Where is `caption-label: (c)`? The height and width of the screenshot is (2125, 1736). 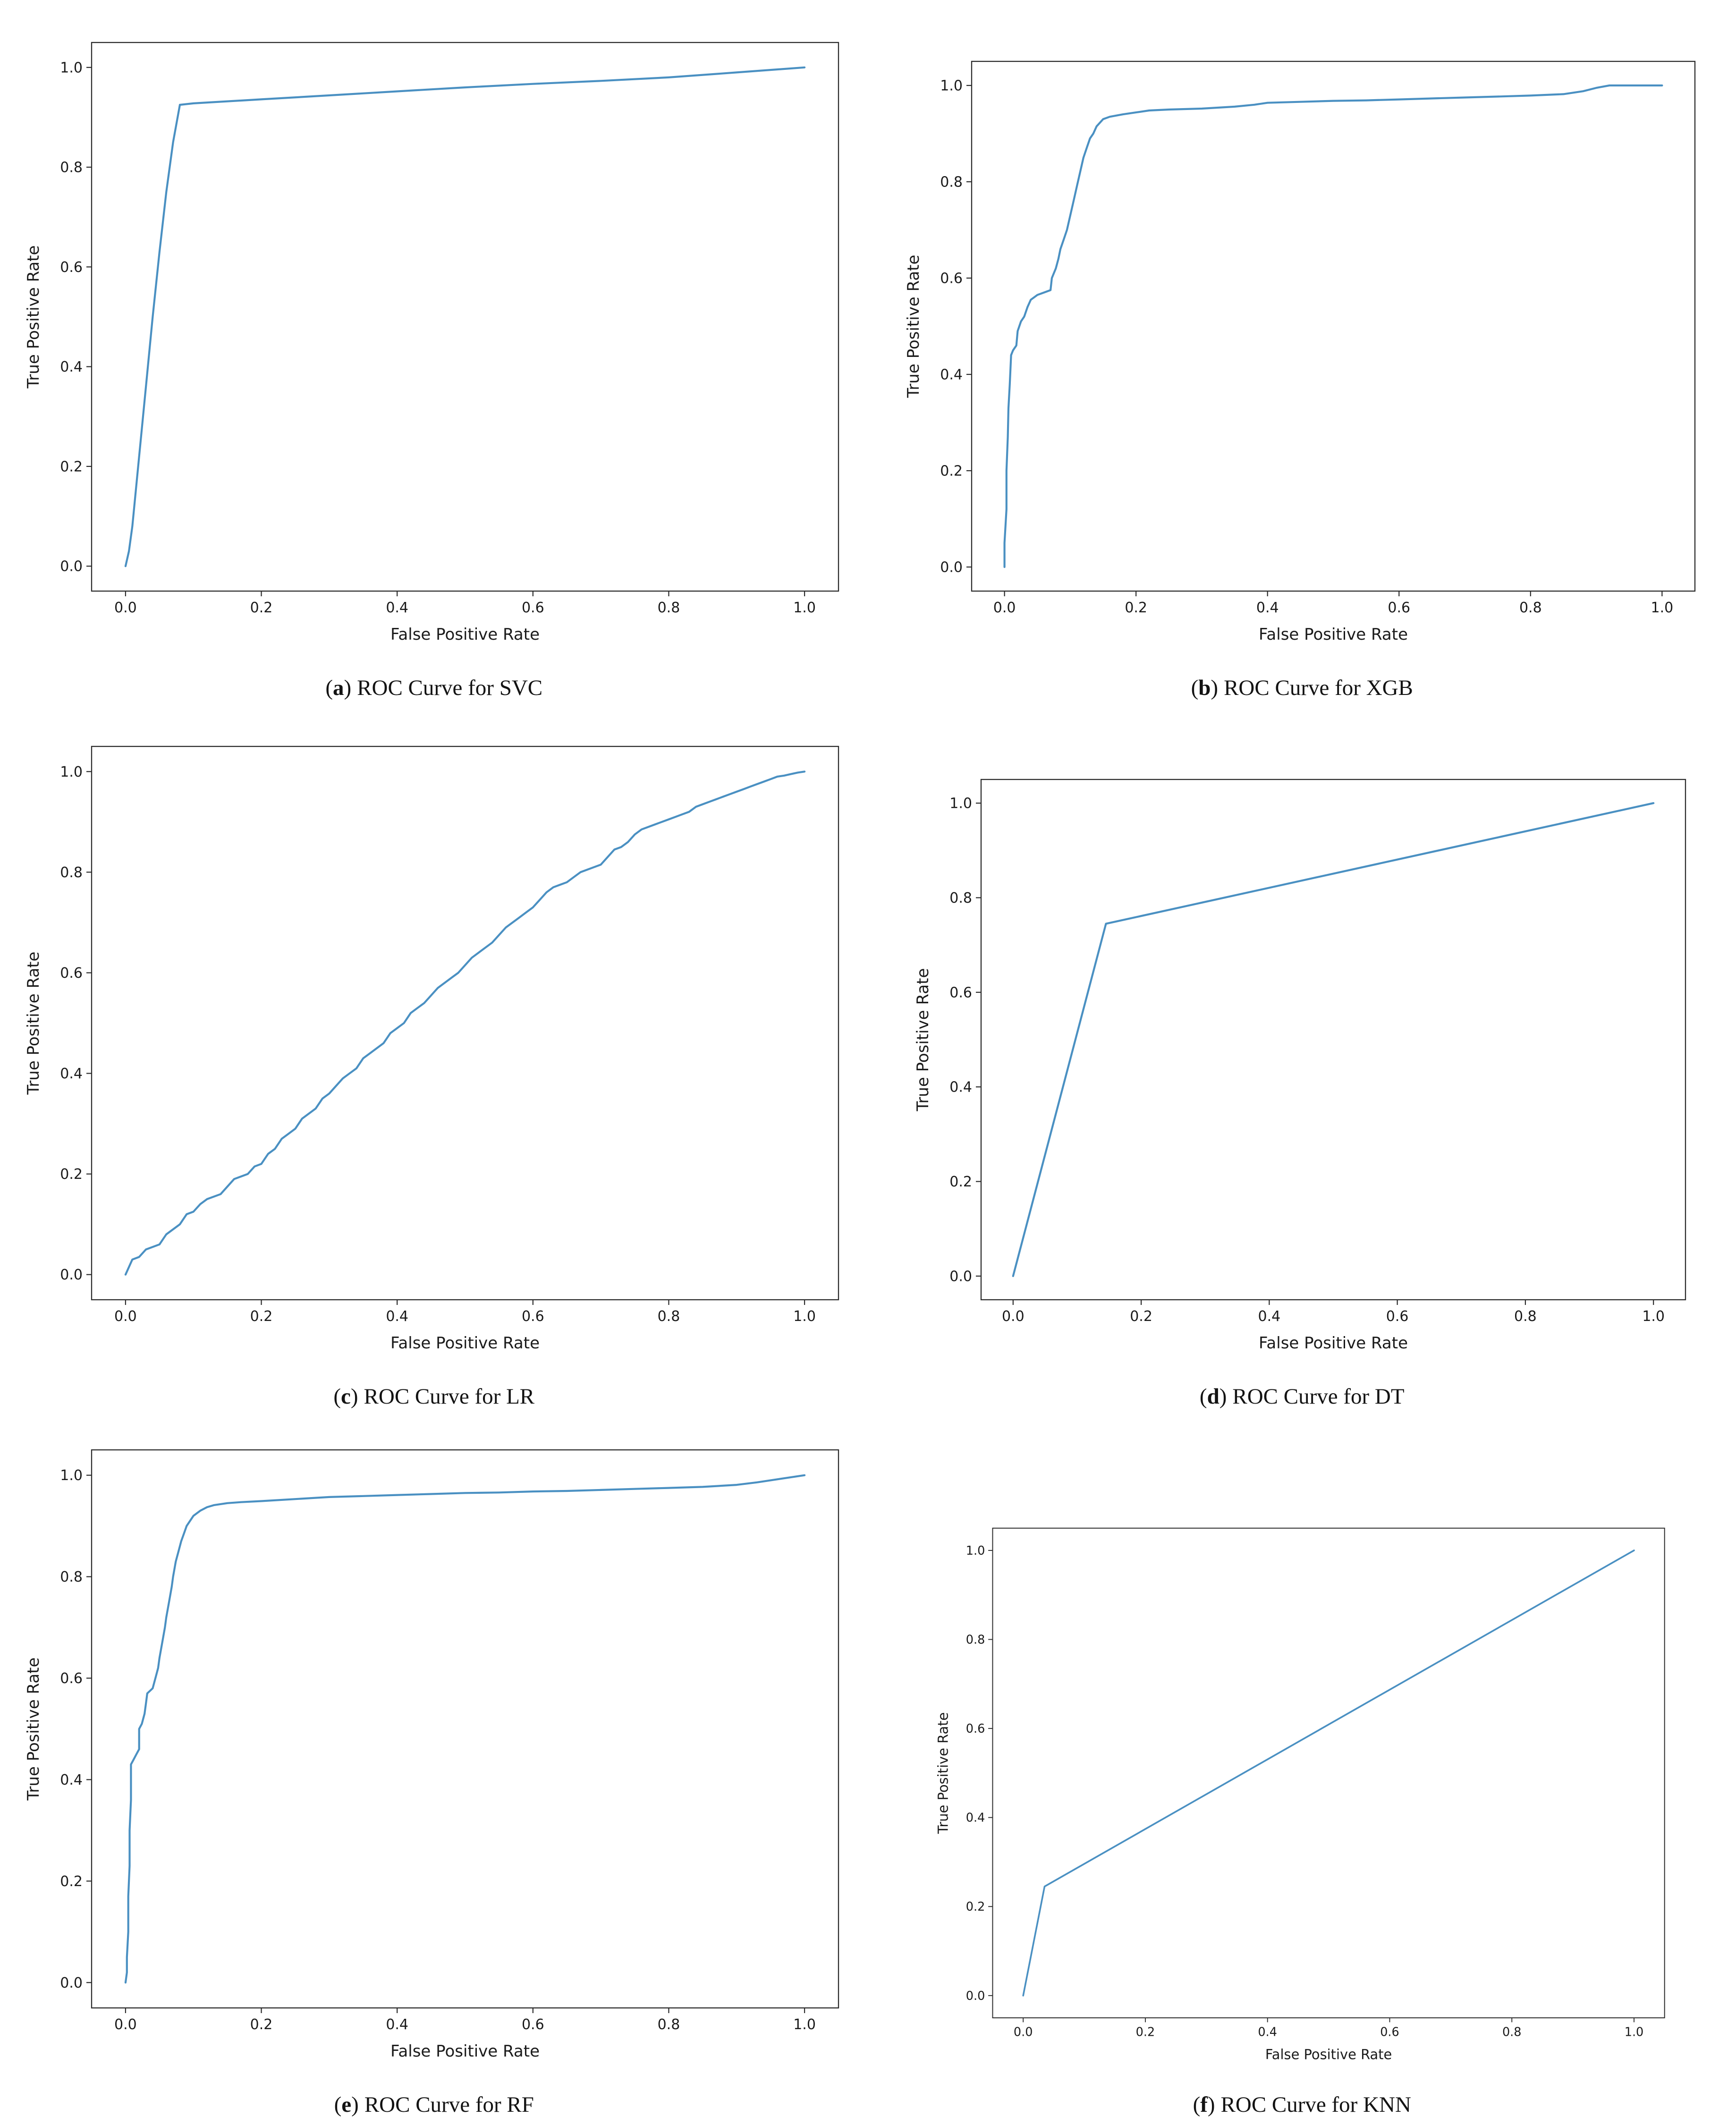
caption-label: (c) is located at coordinates (345, 1396).